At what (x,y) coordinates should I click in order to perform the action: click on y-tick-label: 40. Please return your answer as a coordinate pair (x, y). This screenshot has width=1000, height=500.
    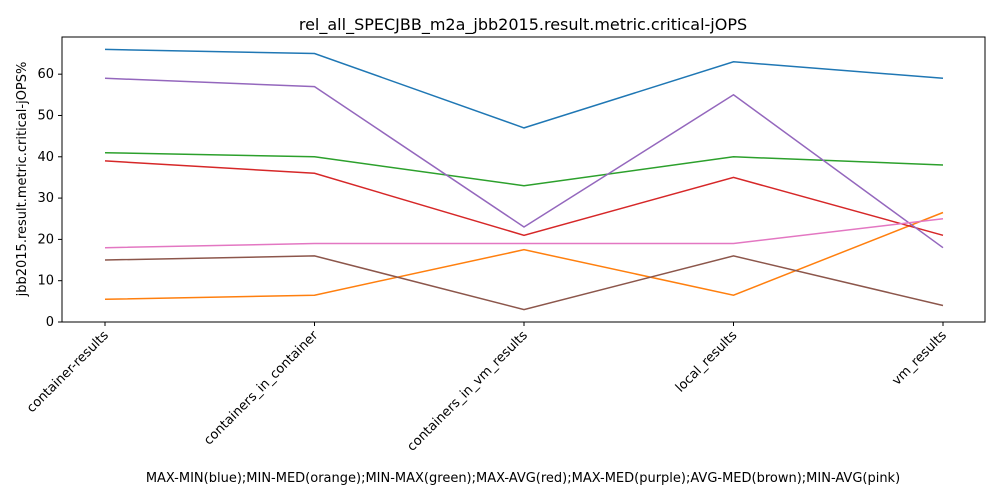
    Looking at the image, I should click on (45, 157).